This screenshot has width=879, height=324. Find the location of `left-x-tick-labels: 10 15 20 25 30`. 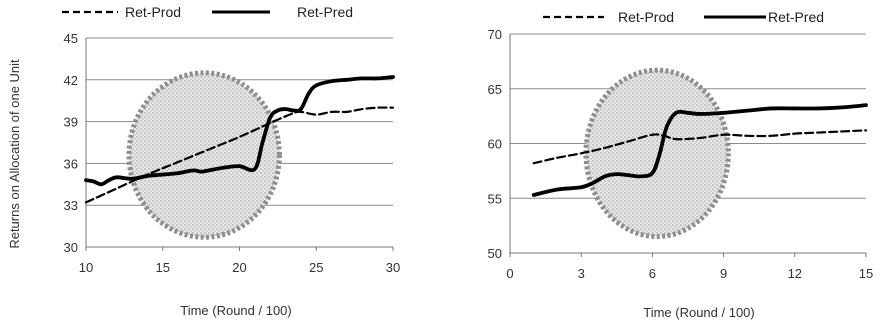

left-x-tick-labels: 10 15 20 25 30 is located at coordinates (239, 267).